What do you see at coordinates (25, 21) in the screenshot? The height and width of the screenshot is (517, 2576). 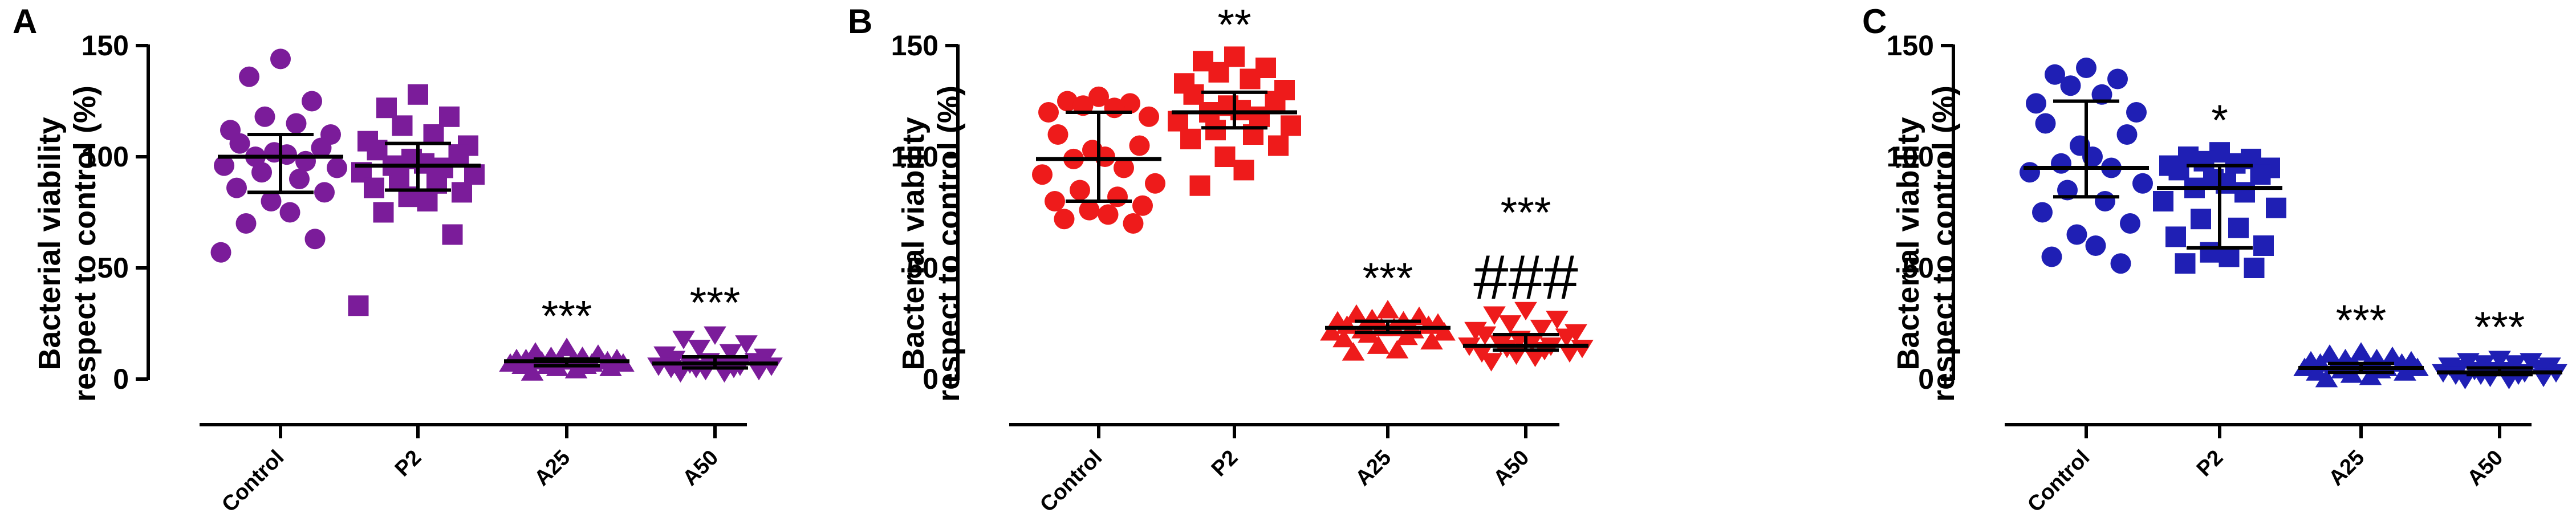 I see `panel-letter: A` at bounding box center [25, 21].